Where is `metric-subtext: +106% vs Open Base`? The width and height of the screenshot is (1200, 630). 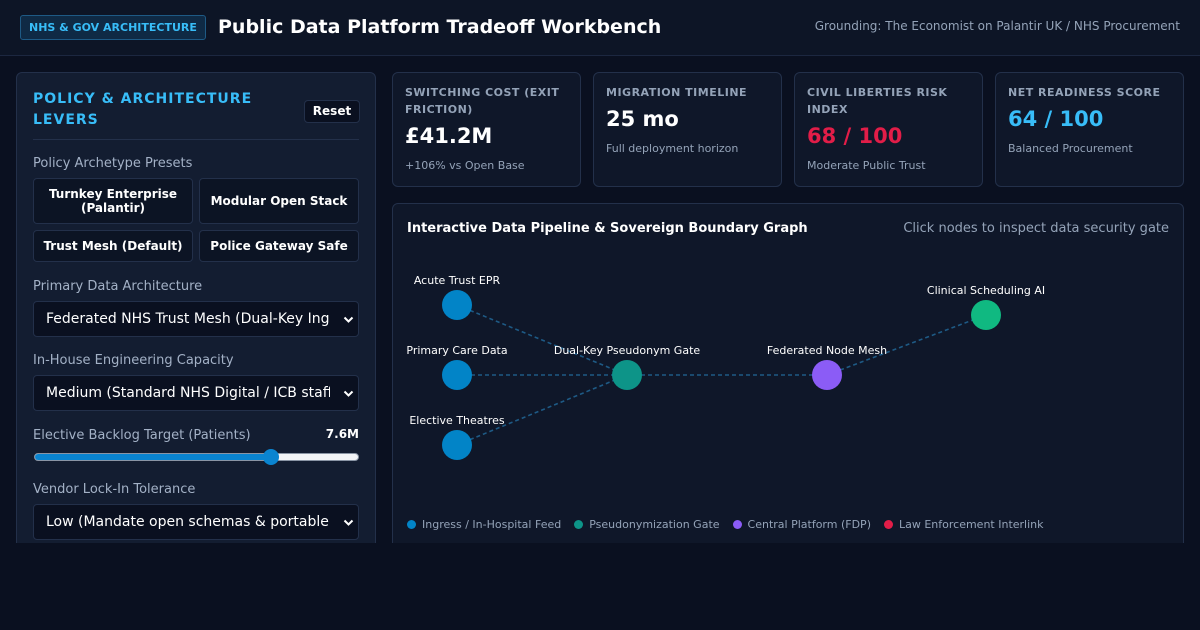 metric-subtext: +106% vs Open Base is located at coordinates (465, 165).